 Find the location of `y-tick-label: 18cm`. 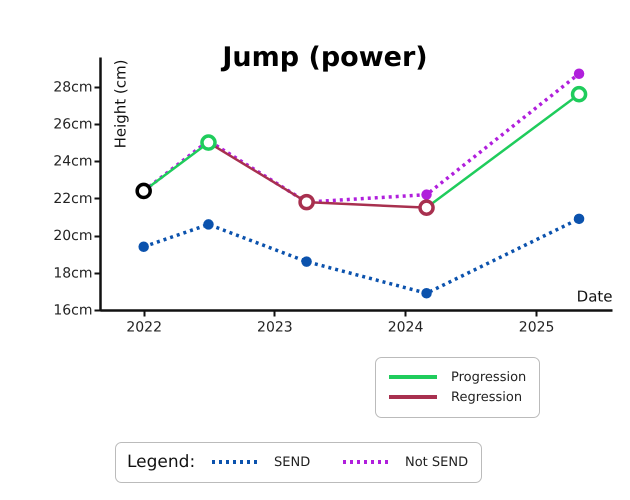

y-tick-label: 18cm is located at coordinates (72, 273).